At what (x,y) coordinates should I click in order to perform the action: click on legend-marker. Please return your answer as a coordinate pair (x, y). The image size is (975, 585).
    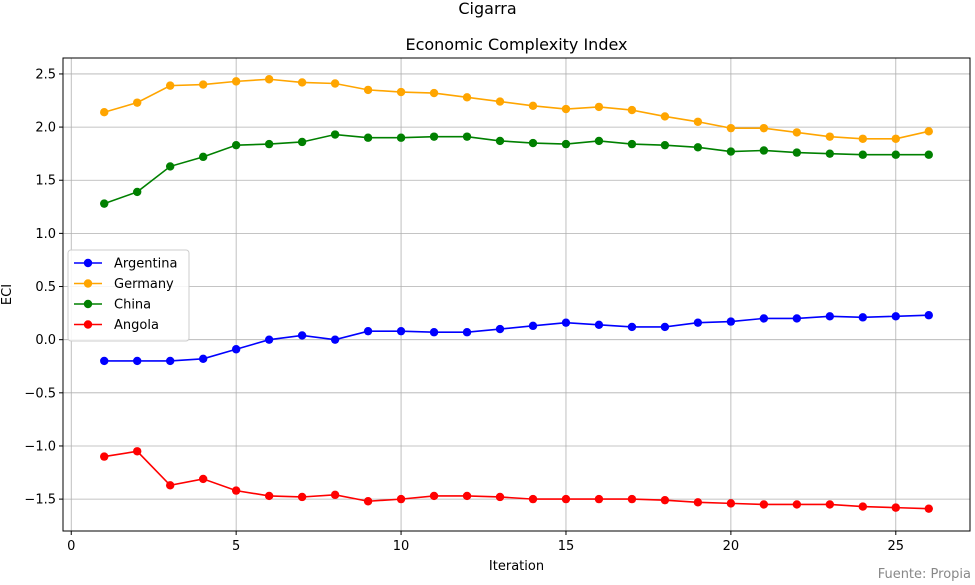
    Looking at the image, I should click on (88, 304).